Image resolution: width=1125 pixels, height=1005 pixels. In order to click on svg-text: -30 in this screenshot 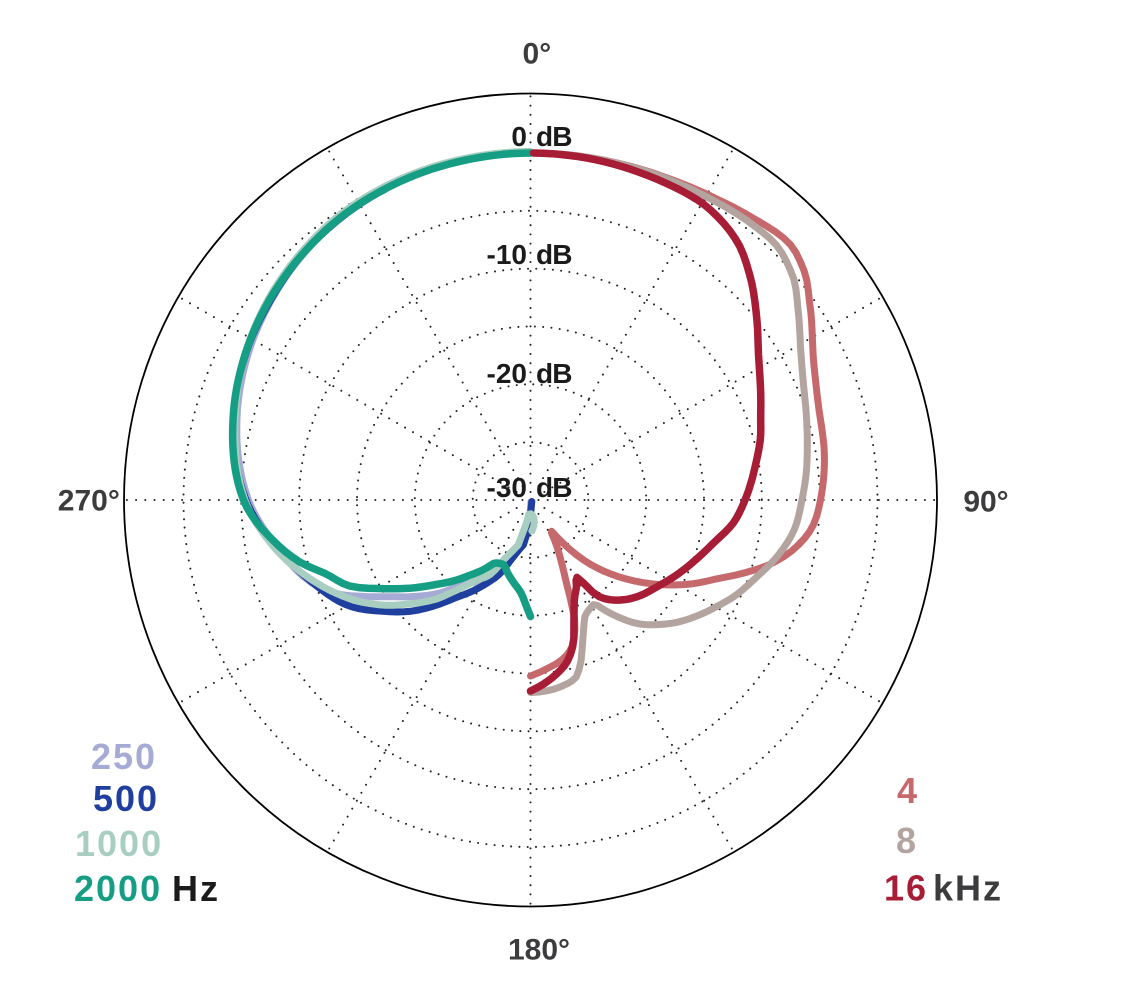, I will do `click(507, 487)`.